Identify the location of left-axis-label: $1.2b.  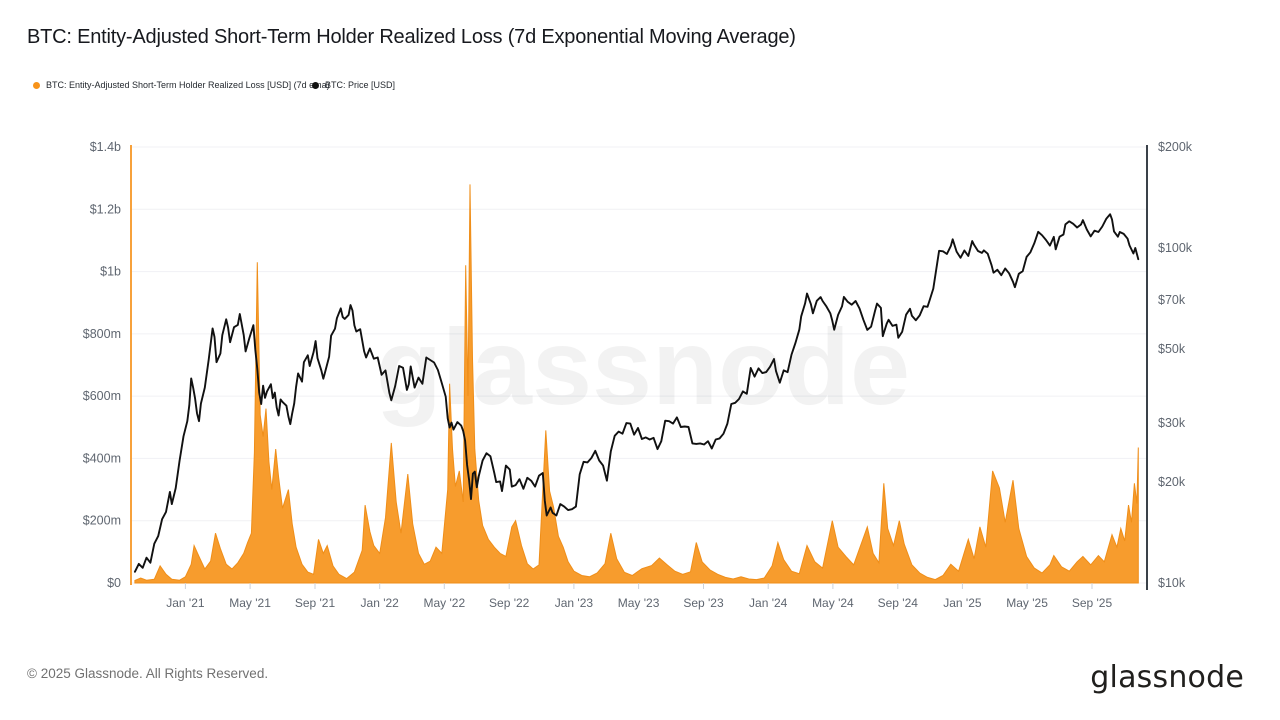
(105, 209).